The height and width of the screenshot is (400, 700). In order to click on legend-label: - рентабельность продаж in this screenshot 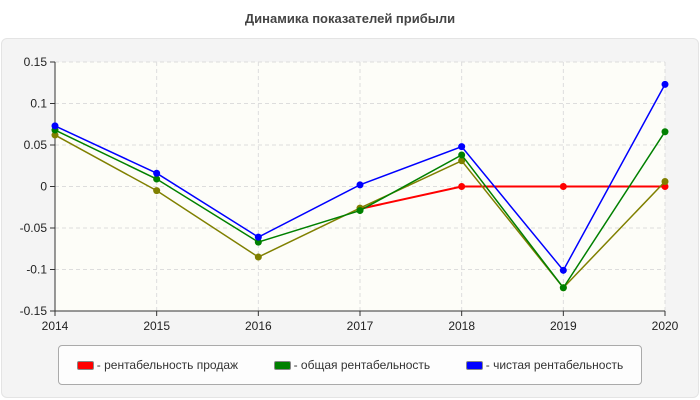, I will do `click(167, 365)`.